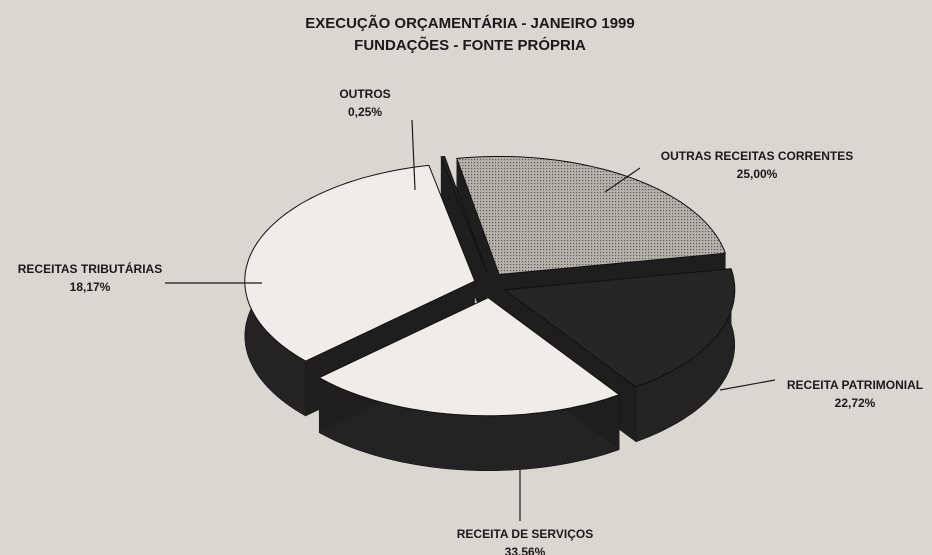  Describe the element at coordinates (90, 287) in the screenshot. I see `slice-value-label: 18,17%` at that location.